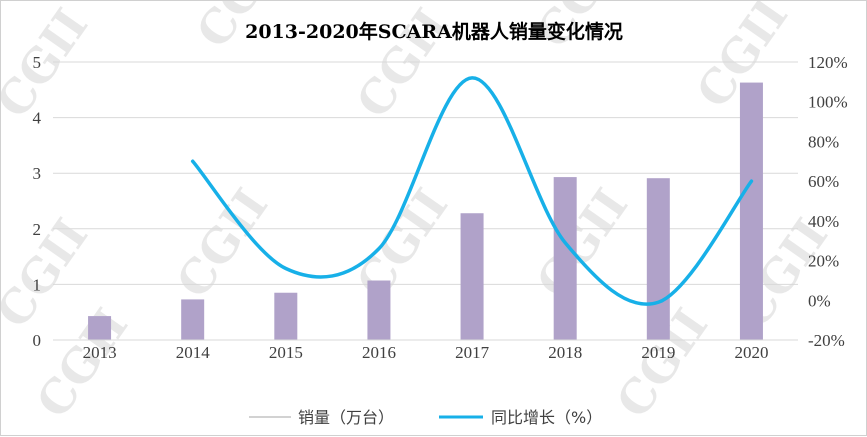  What do you see at coordinates (819, 300) in the screenshot?
I see `y-right-tick-label: 0%` at bounding box center [819, 300].